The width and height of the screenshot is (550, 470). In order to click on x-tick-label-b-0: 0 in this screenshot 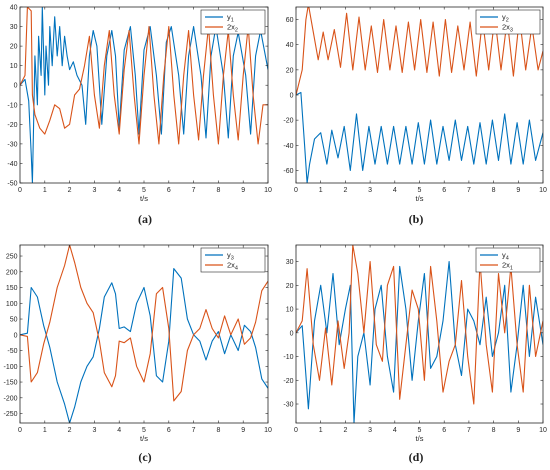, I will do `click(296, 190)`.